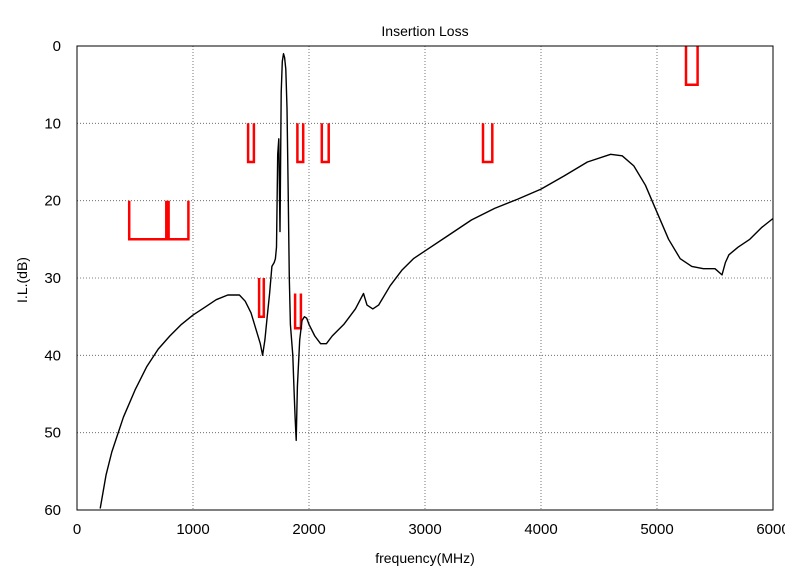 Image resolution: width=785 pixels, height=567 pixels. What do you see at coordinates (192, 529) in the screenshot?
I see `x-tick-label: 1000` at bounding box center [192, 529].